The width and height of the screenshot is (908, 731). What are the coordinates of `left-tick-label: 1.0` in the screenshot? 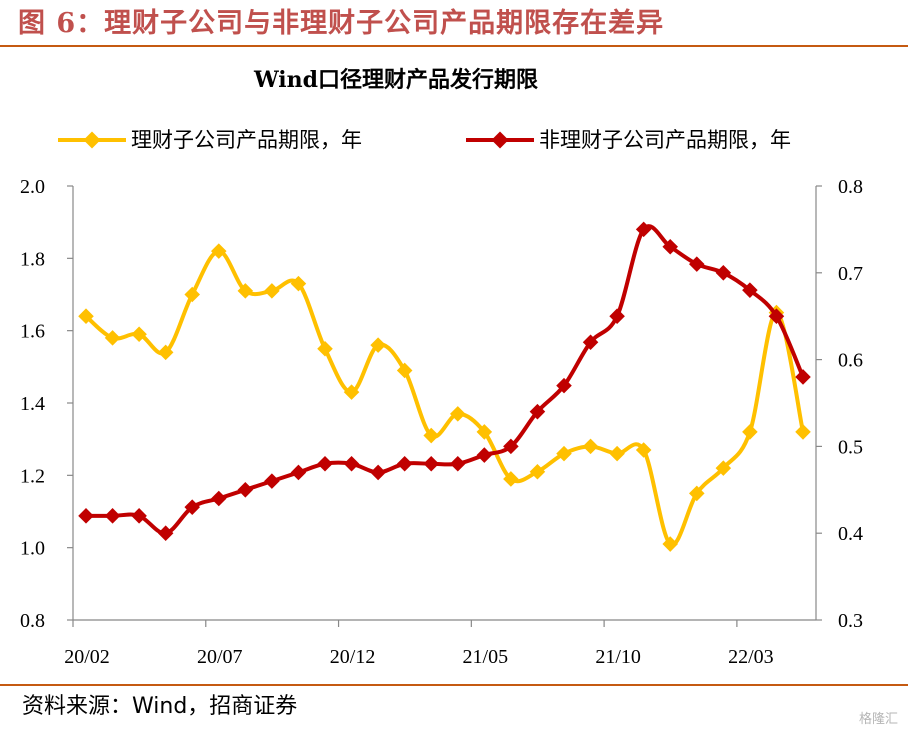 It's located at (32, 549).